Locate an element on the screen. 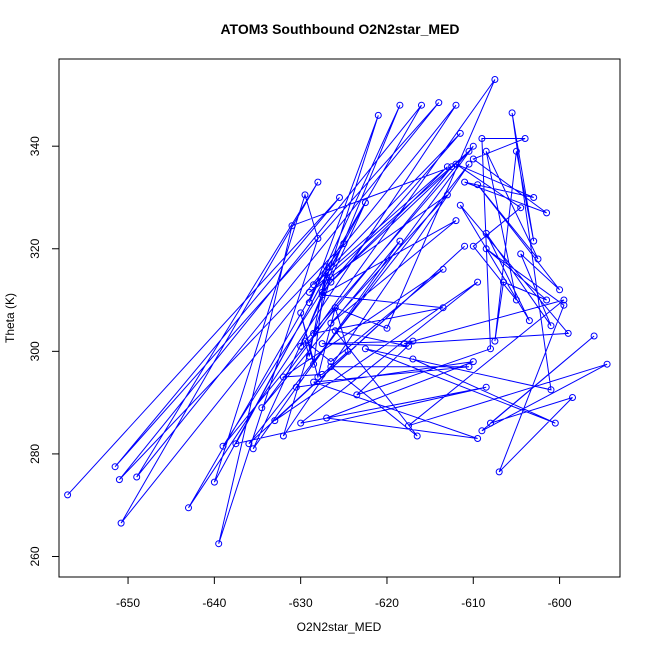 This screenshot has height=650, width=650. x-axis: -650 -640 -630 -620 -610 -600 is located at coordinates (344, 593).